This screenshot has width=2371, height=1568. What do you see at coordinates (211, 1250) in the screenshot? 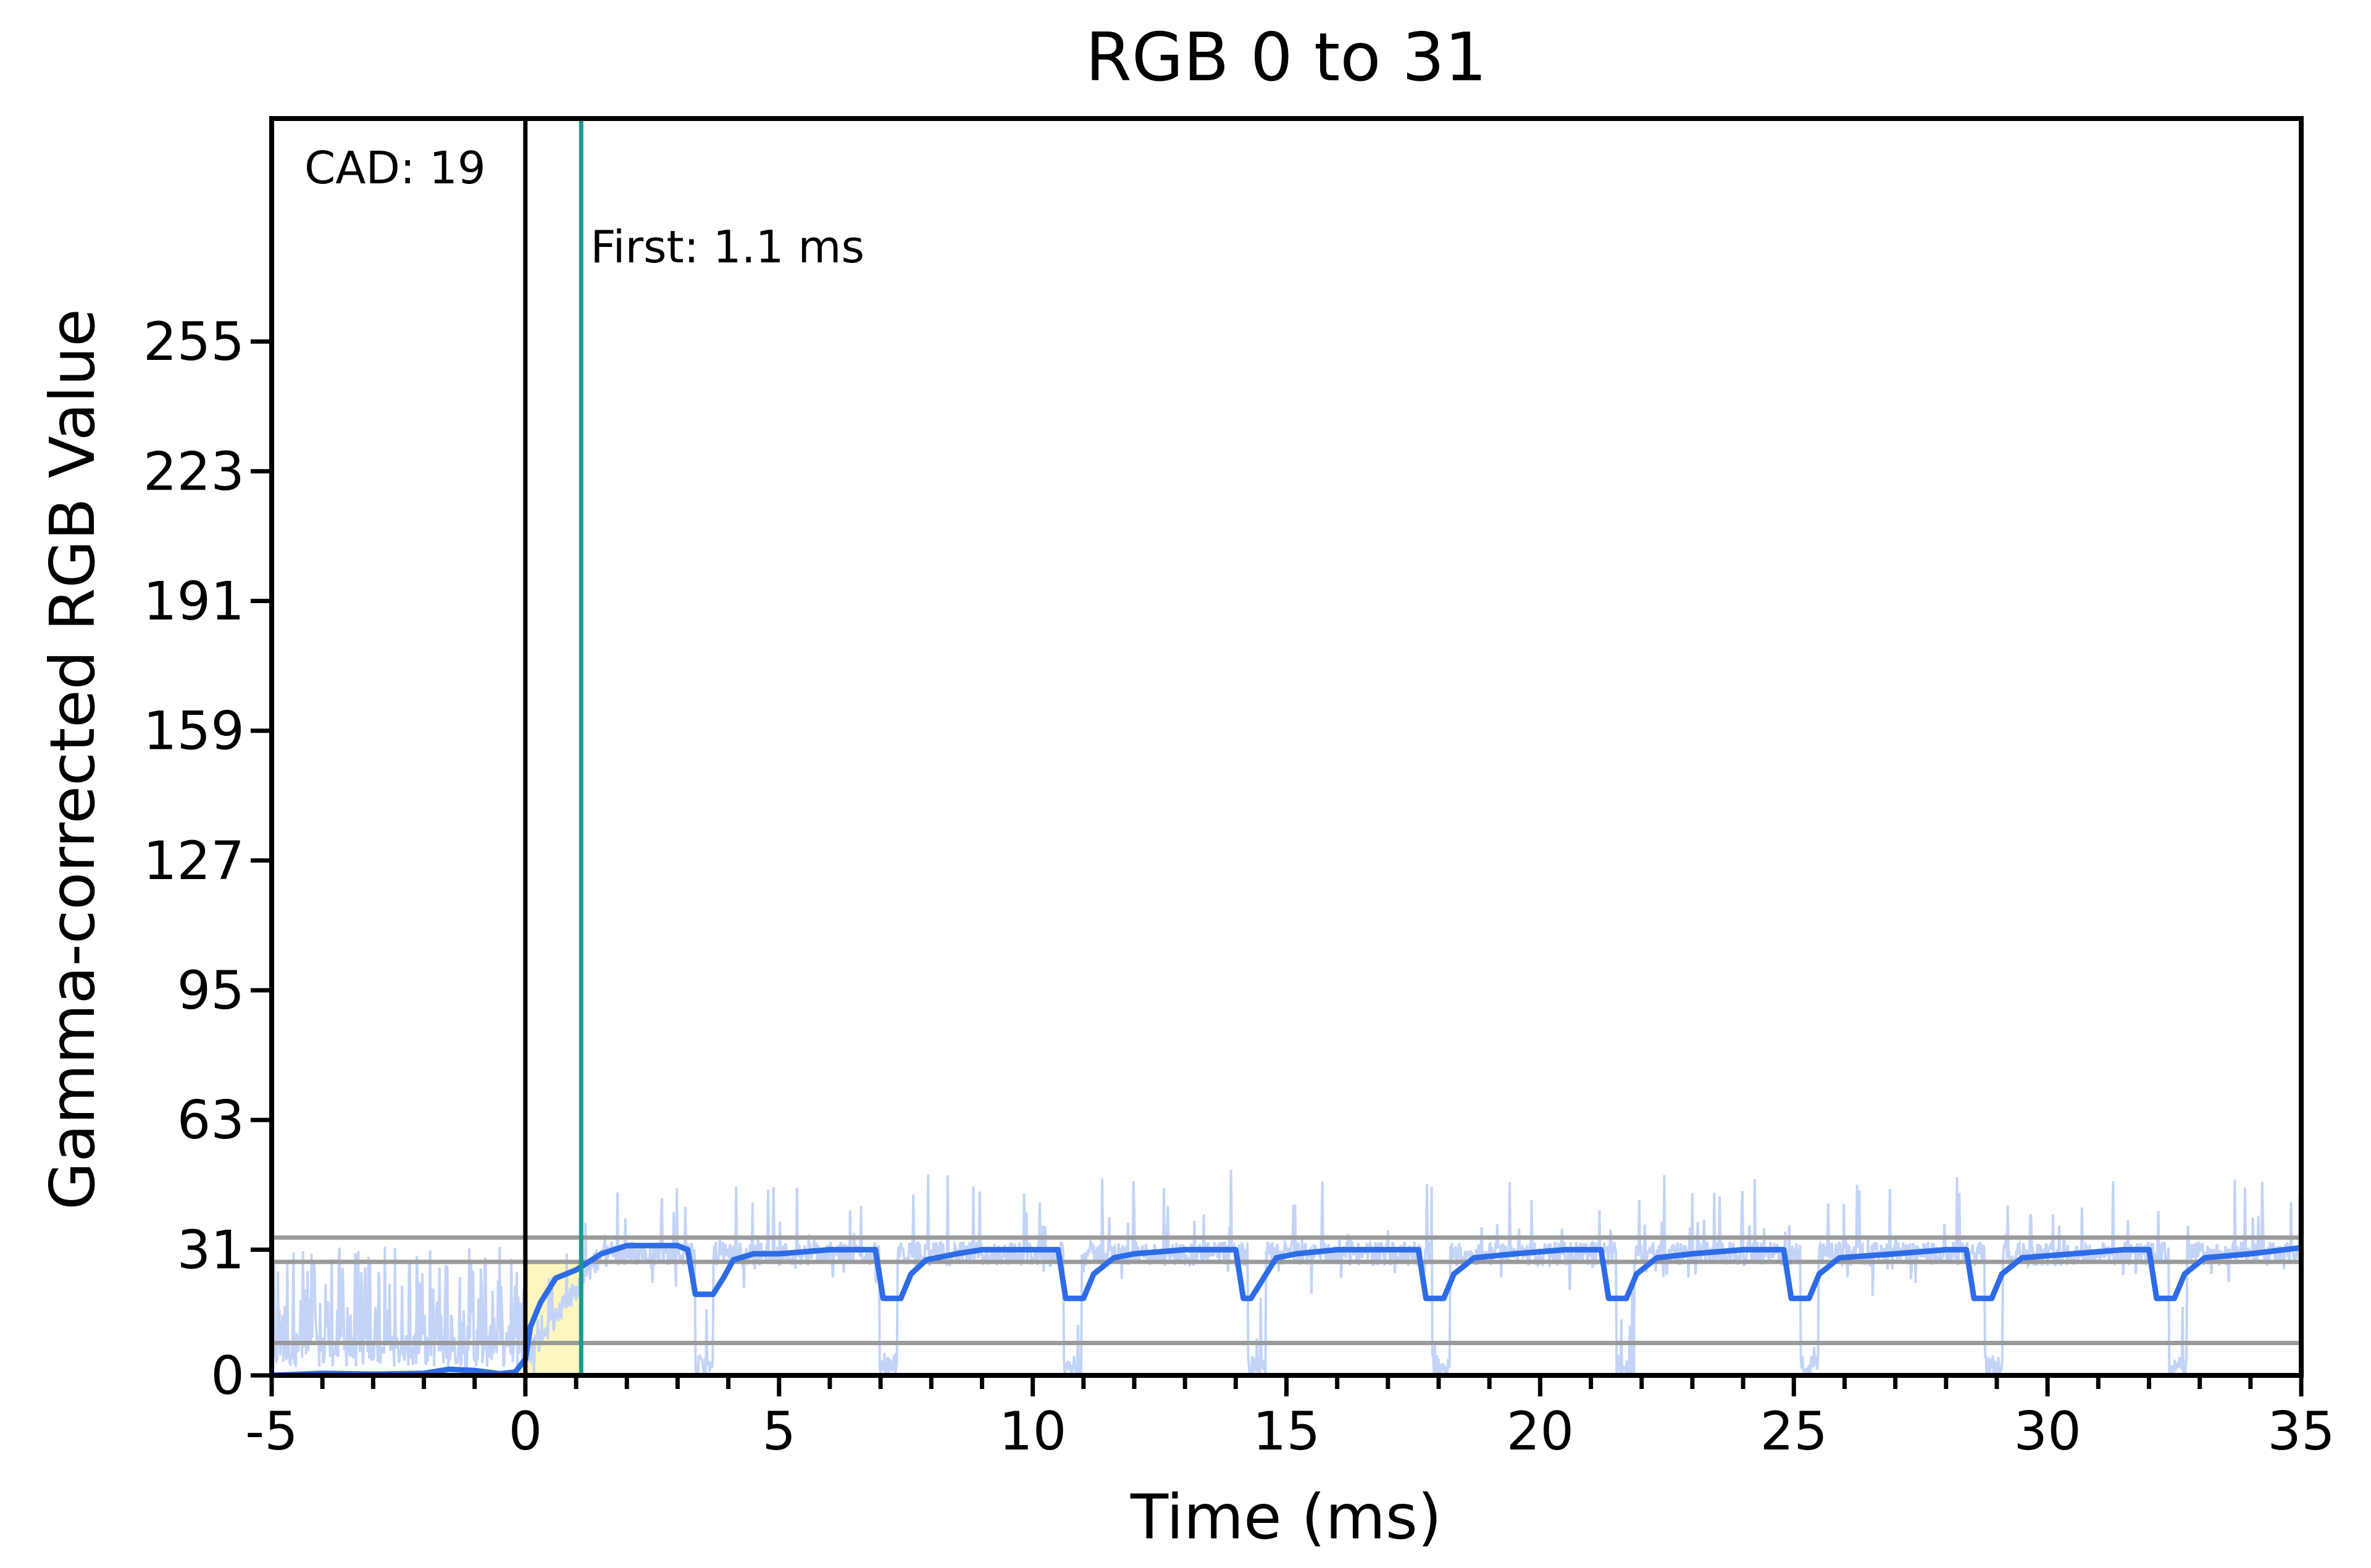
I see `y-tick-label: 31` at bounding box center [211, 1250].